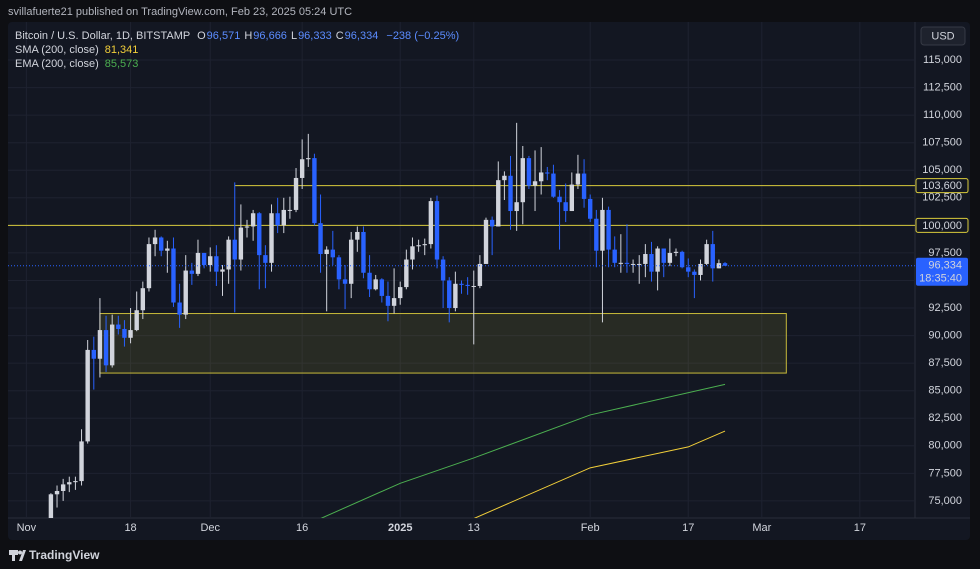  What do you see at coordinates (945, 308) in the screenshot?
I see `y-tick-label: 92,500` at bounding box center [945, 308].